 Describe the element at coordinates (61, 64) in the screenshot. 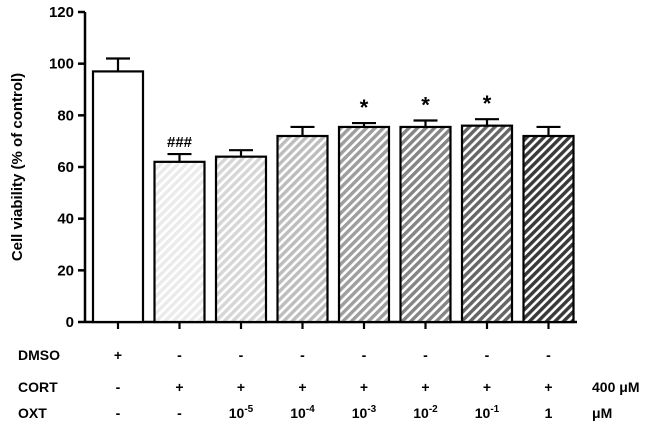

I see `y-tick-label-100: 100` at that location.